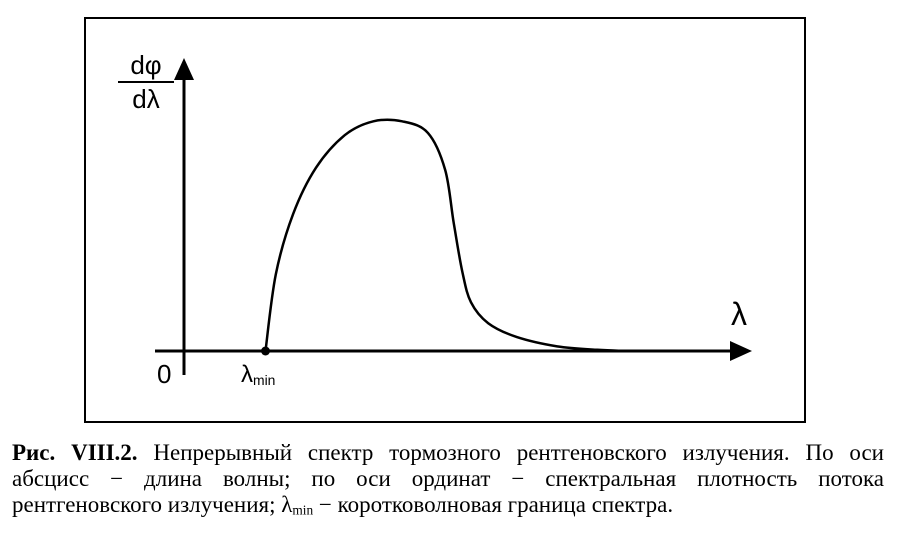 Image resolution: width=897 pixels, height=558 pixels. Describe the element at coordinates (146, 99) in the screenshot. I see `y-axis-label-denominator: dλ` at that location.